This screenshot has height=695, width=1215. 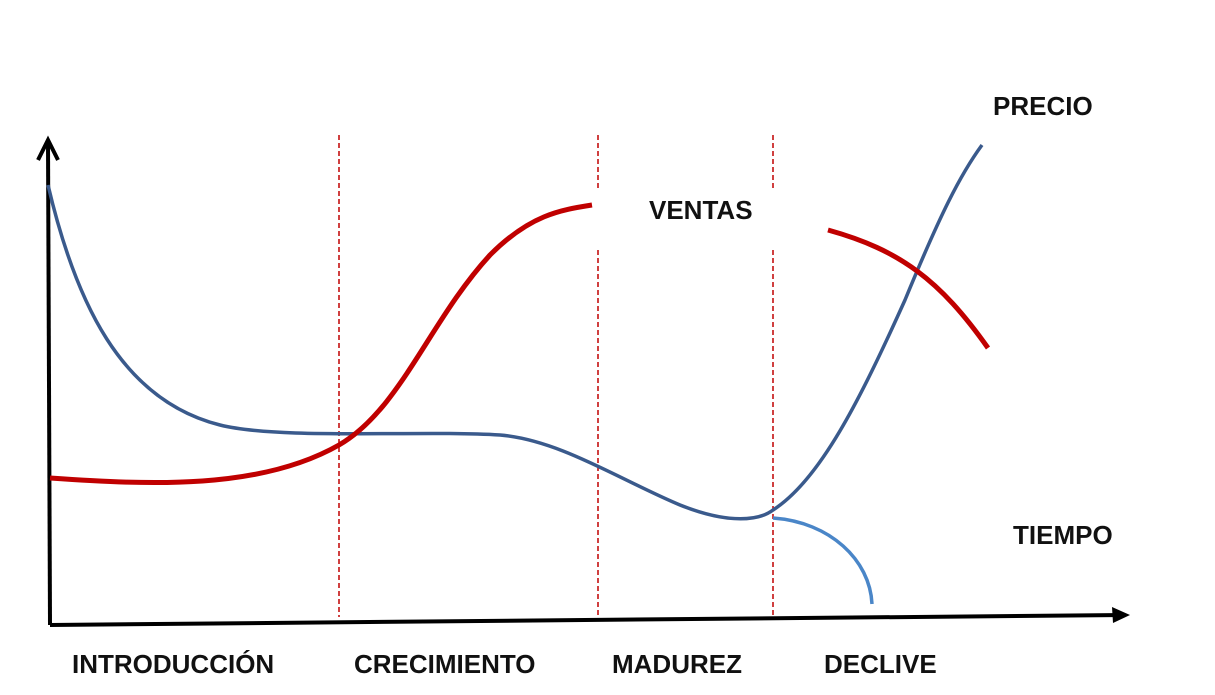 I want to click on price-label: PRECIO, so click(x=1043, y=106).